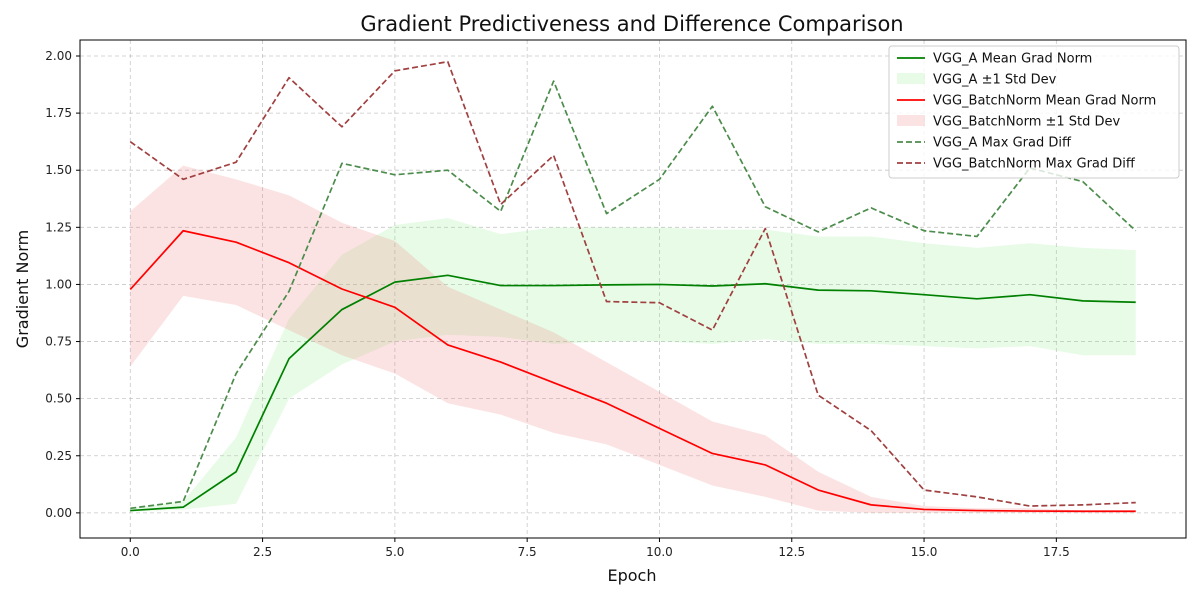  What do you see at coordinates (58, 284) in the screenshot?
I see `y-tick-label: 1.00` at bounding box center [58, 284].